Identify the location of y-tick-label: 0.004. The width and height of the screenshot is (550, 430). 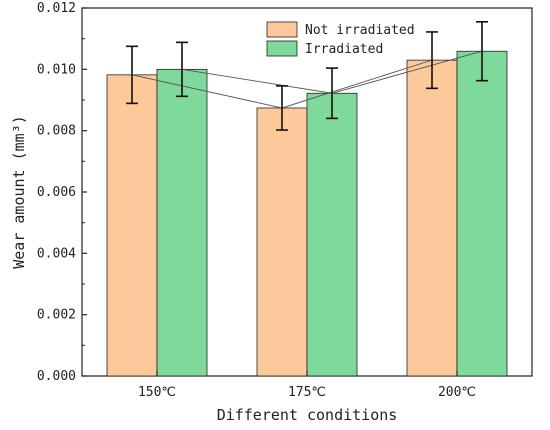
(56, 253).